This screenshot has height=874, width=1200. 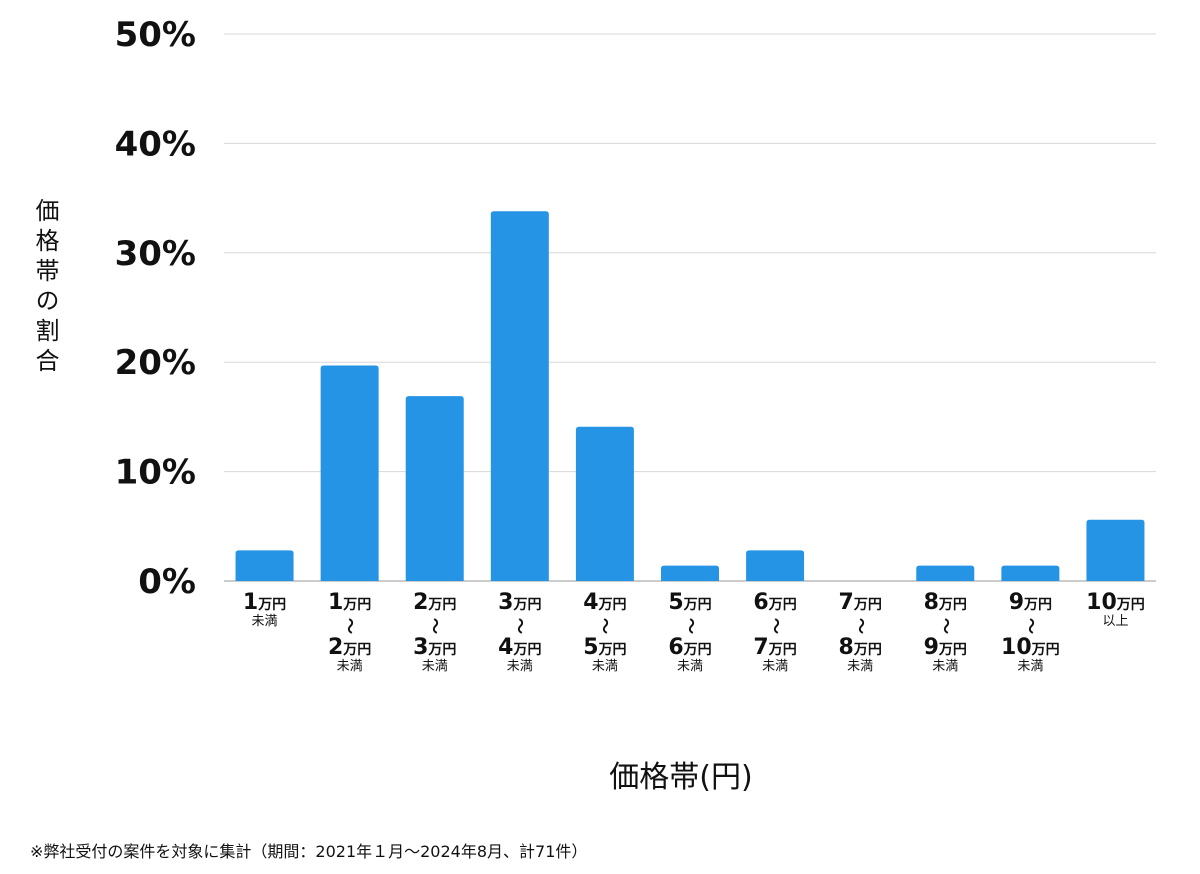 I want to click on from-amount: 6, so click(x=761, y=602).